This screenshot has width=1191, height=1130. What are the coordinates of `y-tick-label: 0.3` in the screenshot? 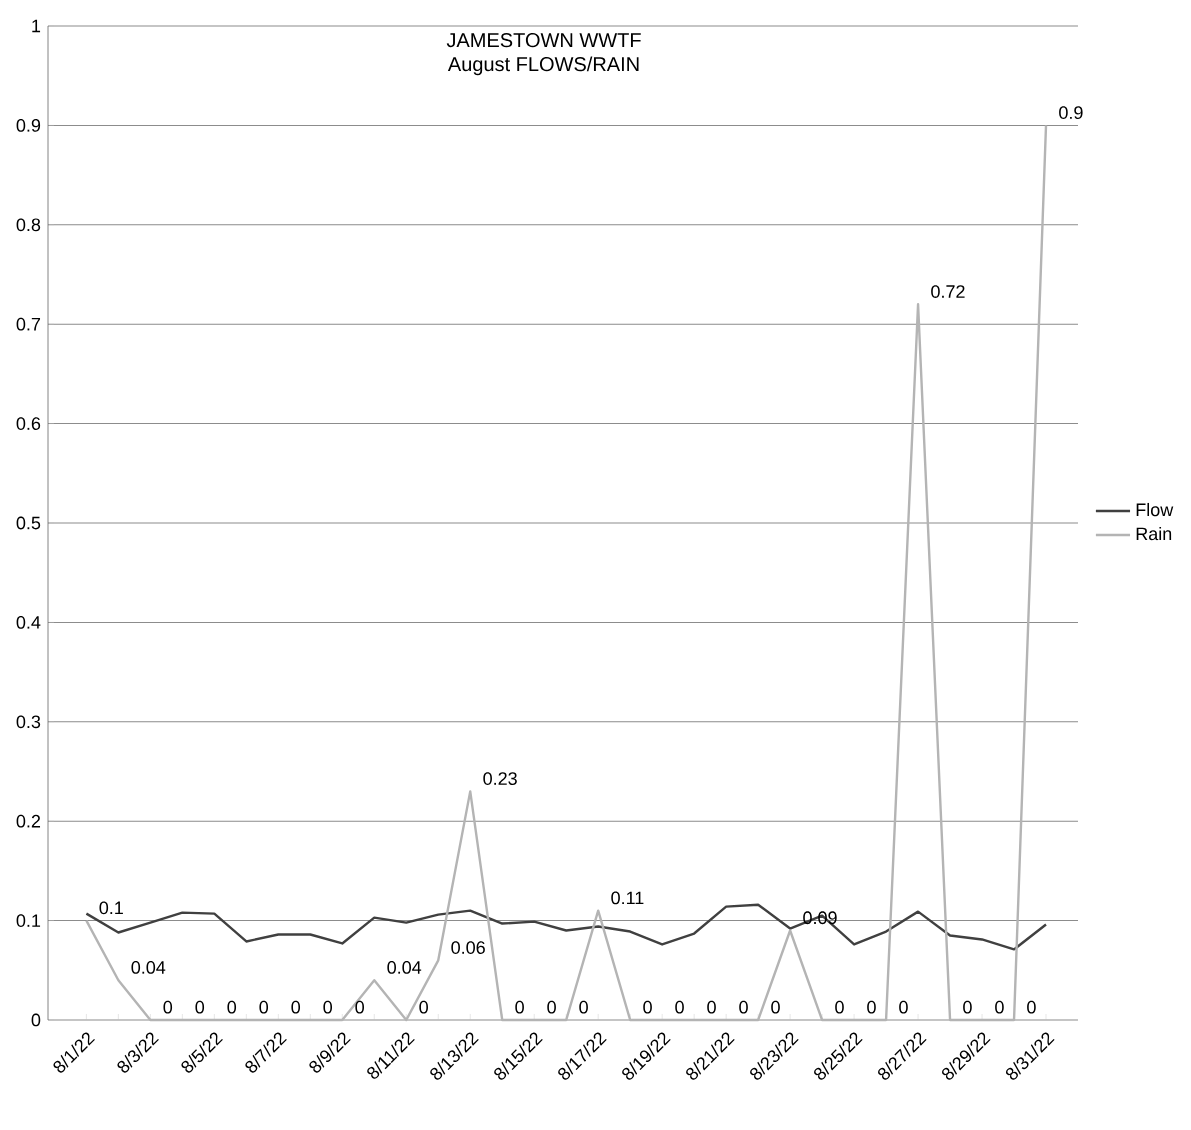 It's located at (28, 722).